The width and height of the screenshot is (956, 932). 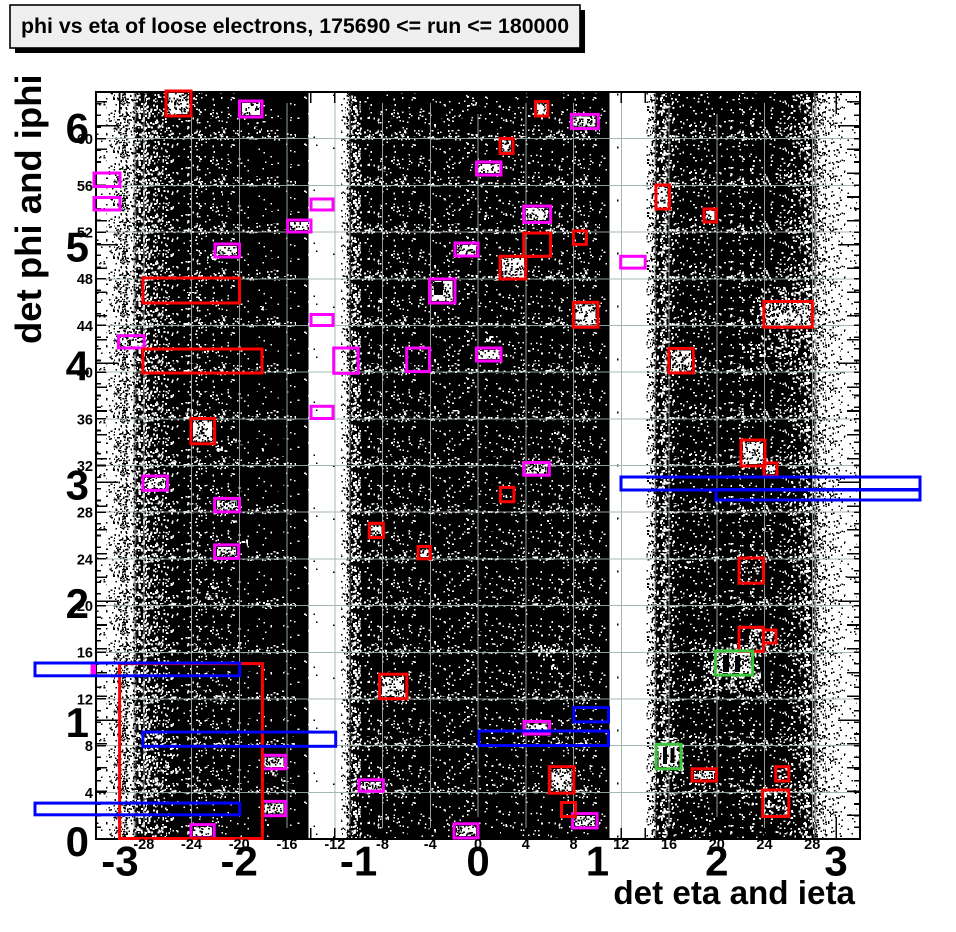 What do you see at coordinates (85, 374) in the screenshot?
I see `svg-text: 40` at bounding box center [85, 374].